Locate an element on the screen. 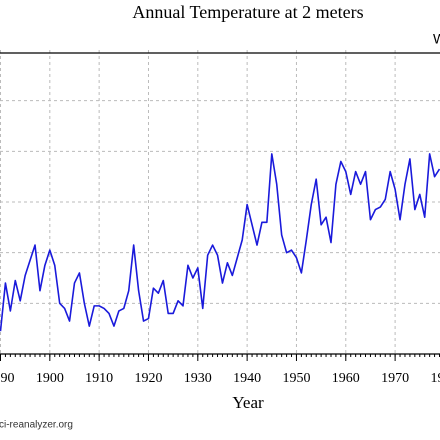 This screenshot has height=440, width=440. x-tick-label: 1970 is located at coordinates (395, 378).